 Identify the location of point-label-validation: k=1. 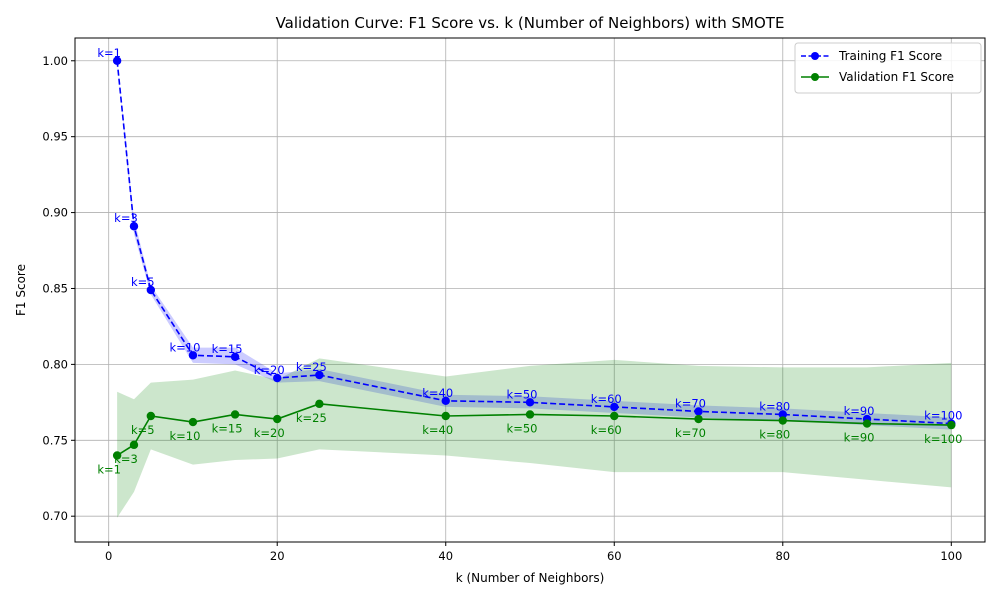
(109, 469).